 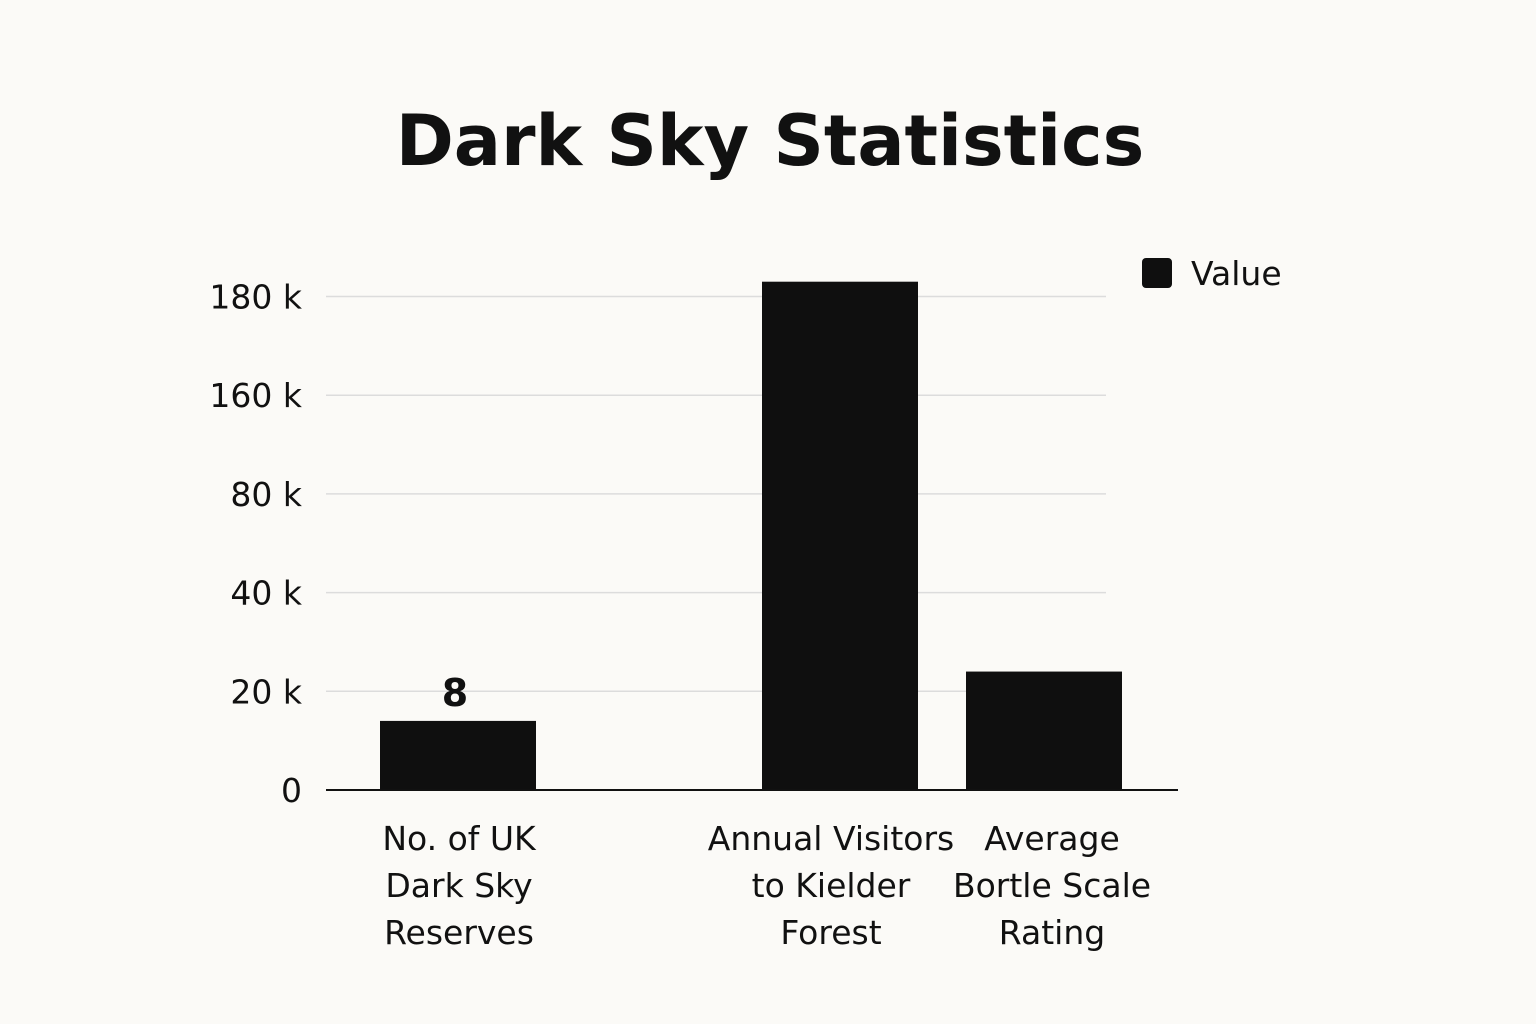 What do you see at coordinates (255, 395) in the screenshot?
I see `y-tick-label: 160 k` at bounding box center [255, 395].